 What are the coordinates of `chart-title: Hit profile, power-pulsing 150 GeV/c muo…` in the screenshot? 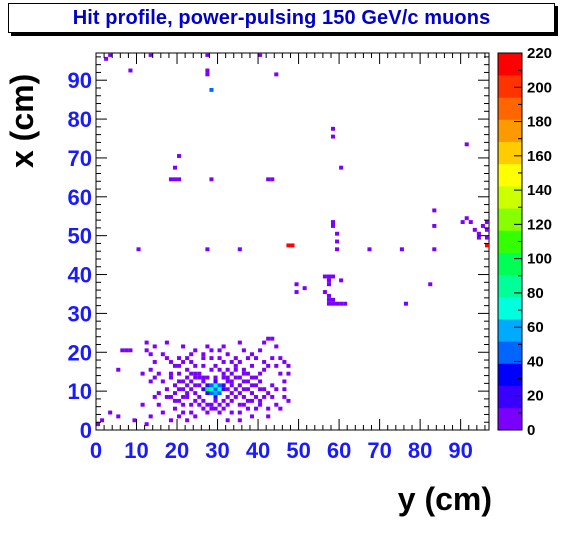 It's located at (281, 17).